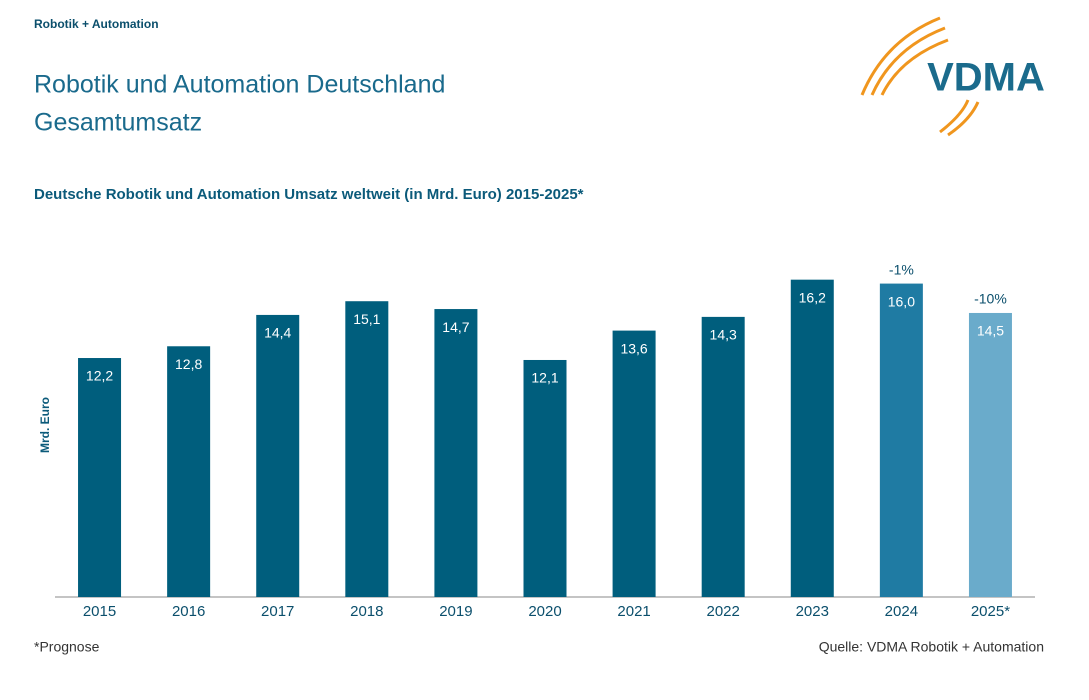 This screenshot has width=1089, height=700. I want to click on logo: VDMA, so click(952, 76).